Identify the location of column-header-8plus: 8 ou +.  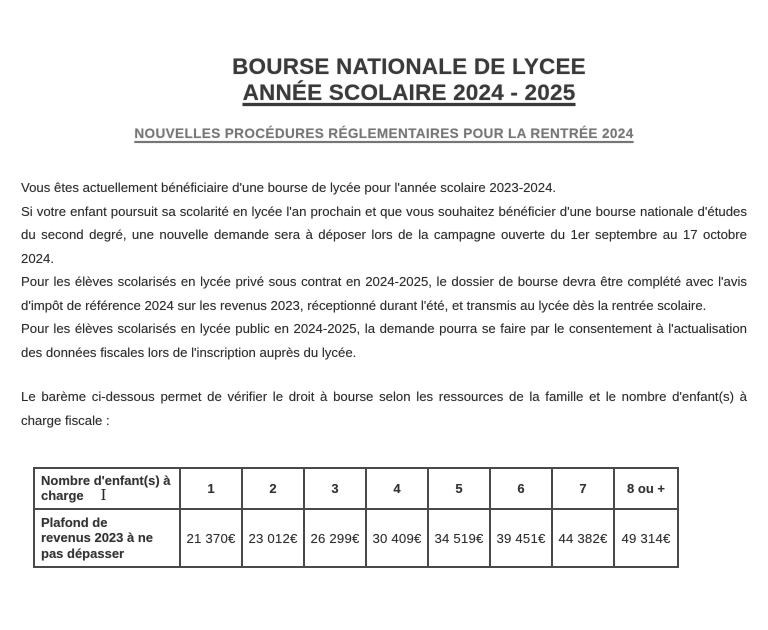
(646, 488).